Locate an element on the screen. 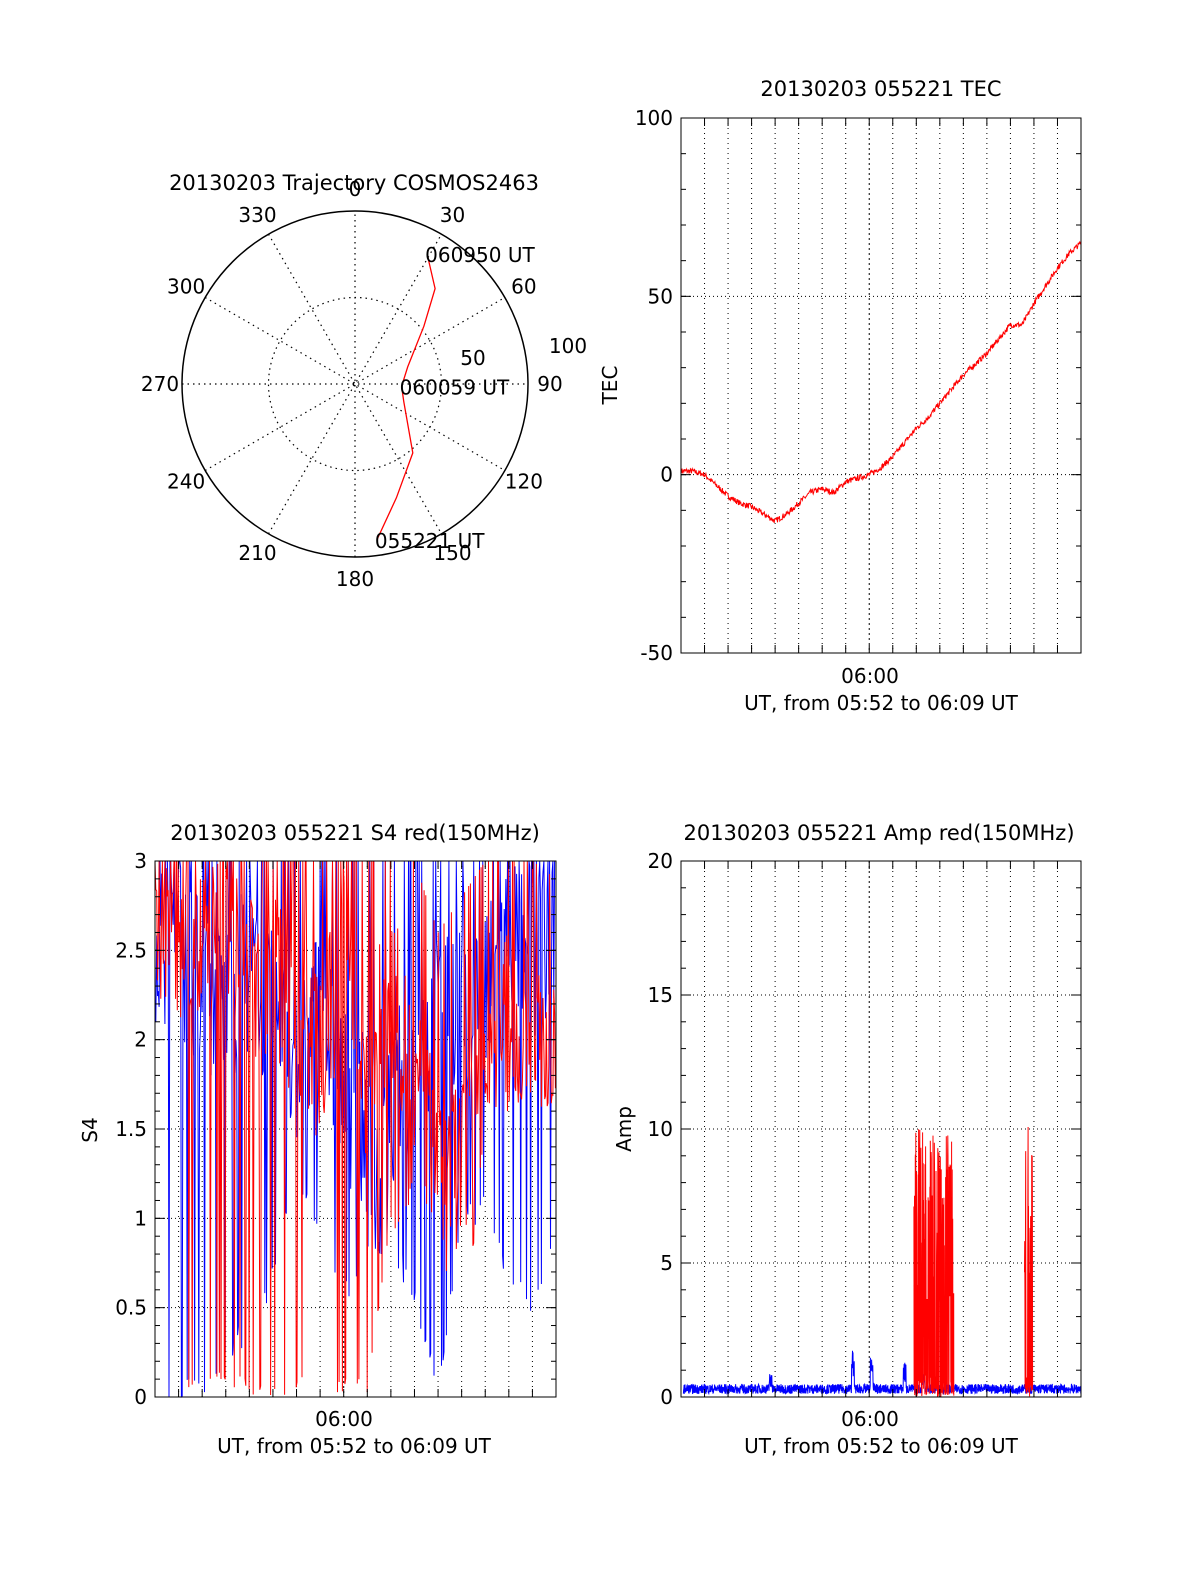 This screenshot has width=1200, height=1575. amp-ytick-label-2: 10 is located at coordinates (660, 1129).